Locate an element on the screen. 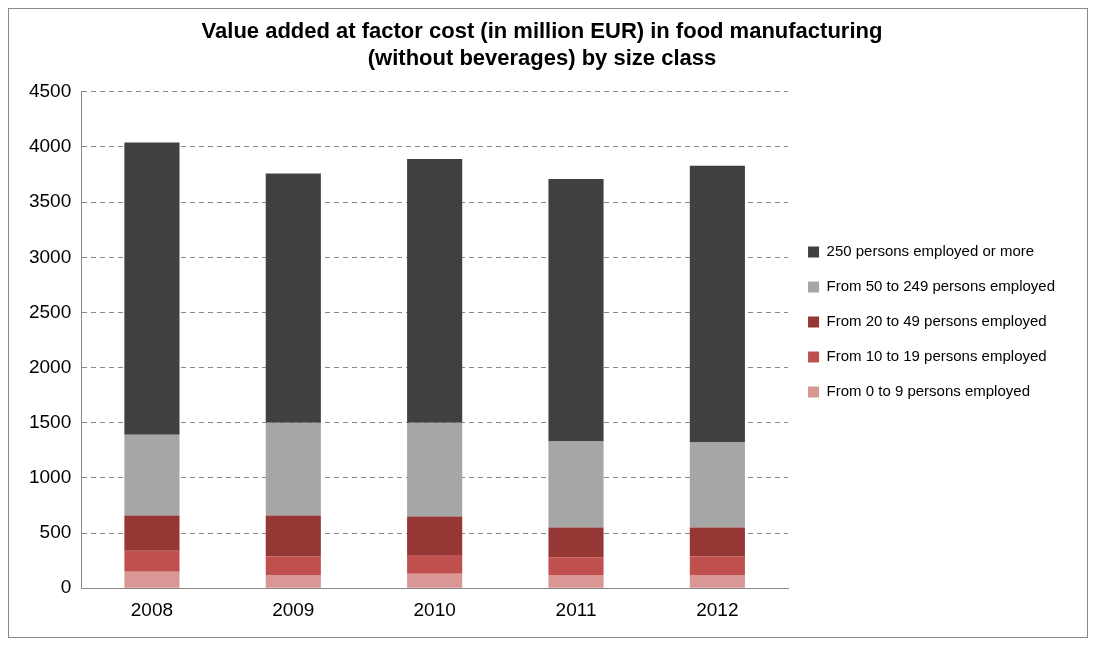 The image size is (1098, 648). y-tick-label: 500 is located at coordinates (55, 532).